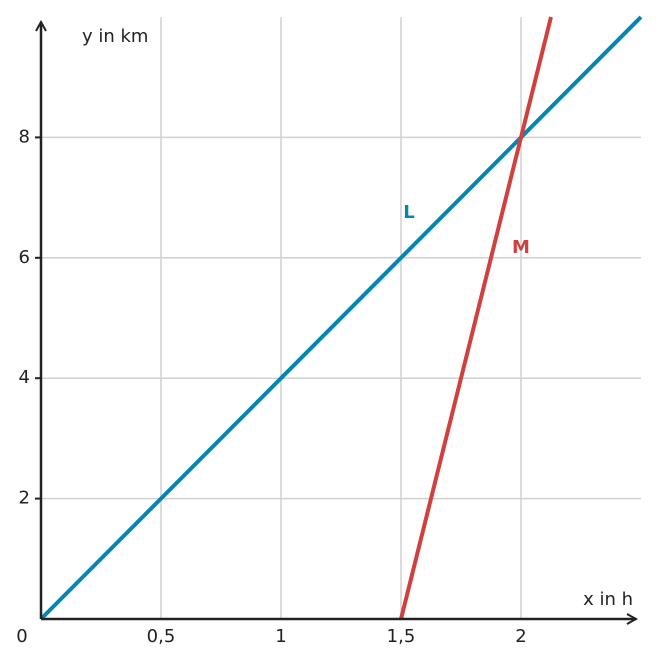 The image size is (661, 668). Describe the element at coordinates (24, 498) in the screenshot. I see `y-tick-label: 2` at that location.